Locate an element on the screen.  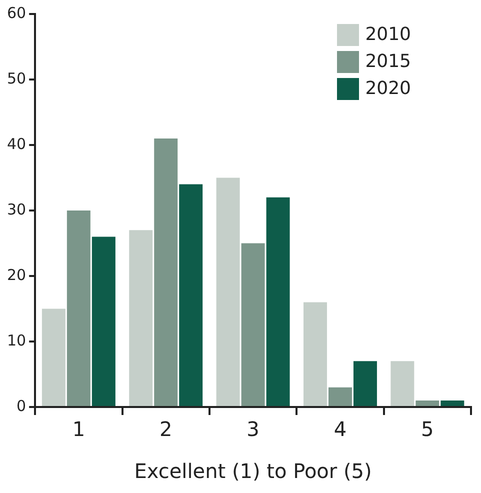
legend-label: 2015 is located at coordinates (388, 62).